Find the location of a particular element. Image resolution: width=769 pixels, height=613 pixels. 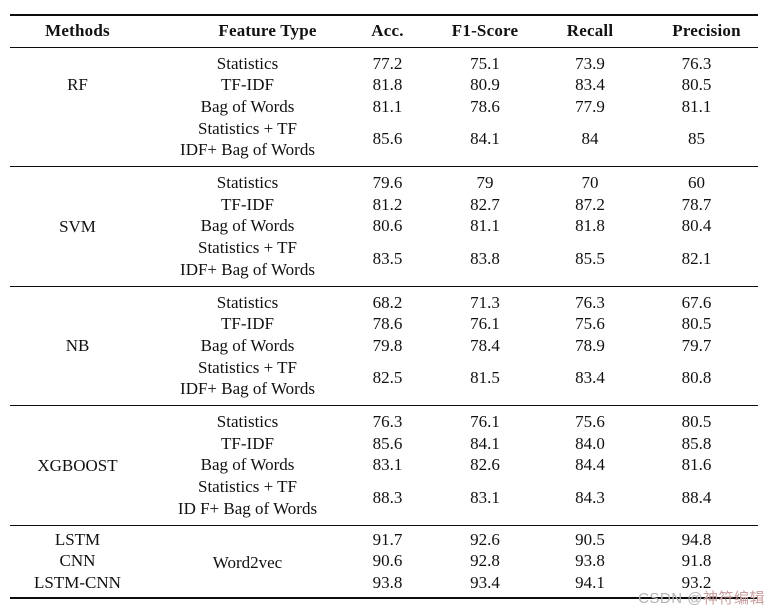

value-cell-precision: 91.8 is located at coordinates (696, 561).